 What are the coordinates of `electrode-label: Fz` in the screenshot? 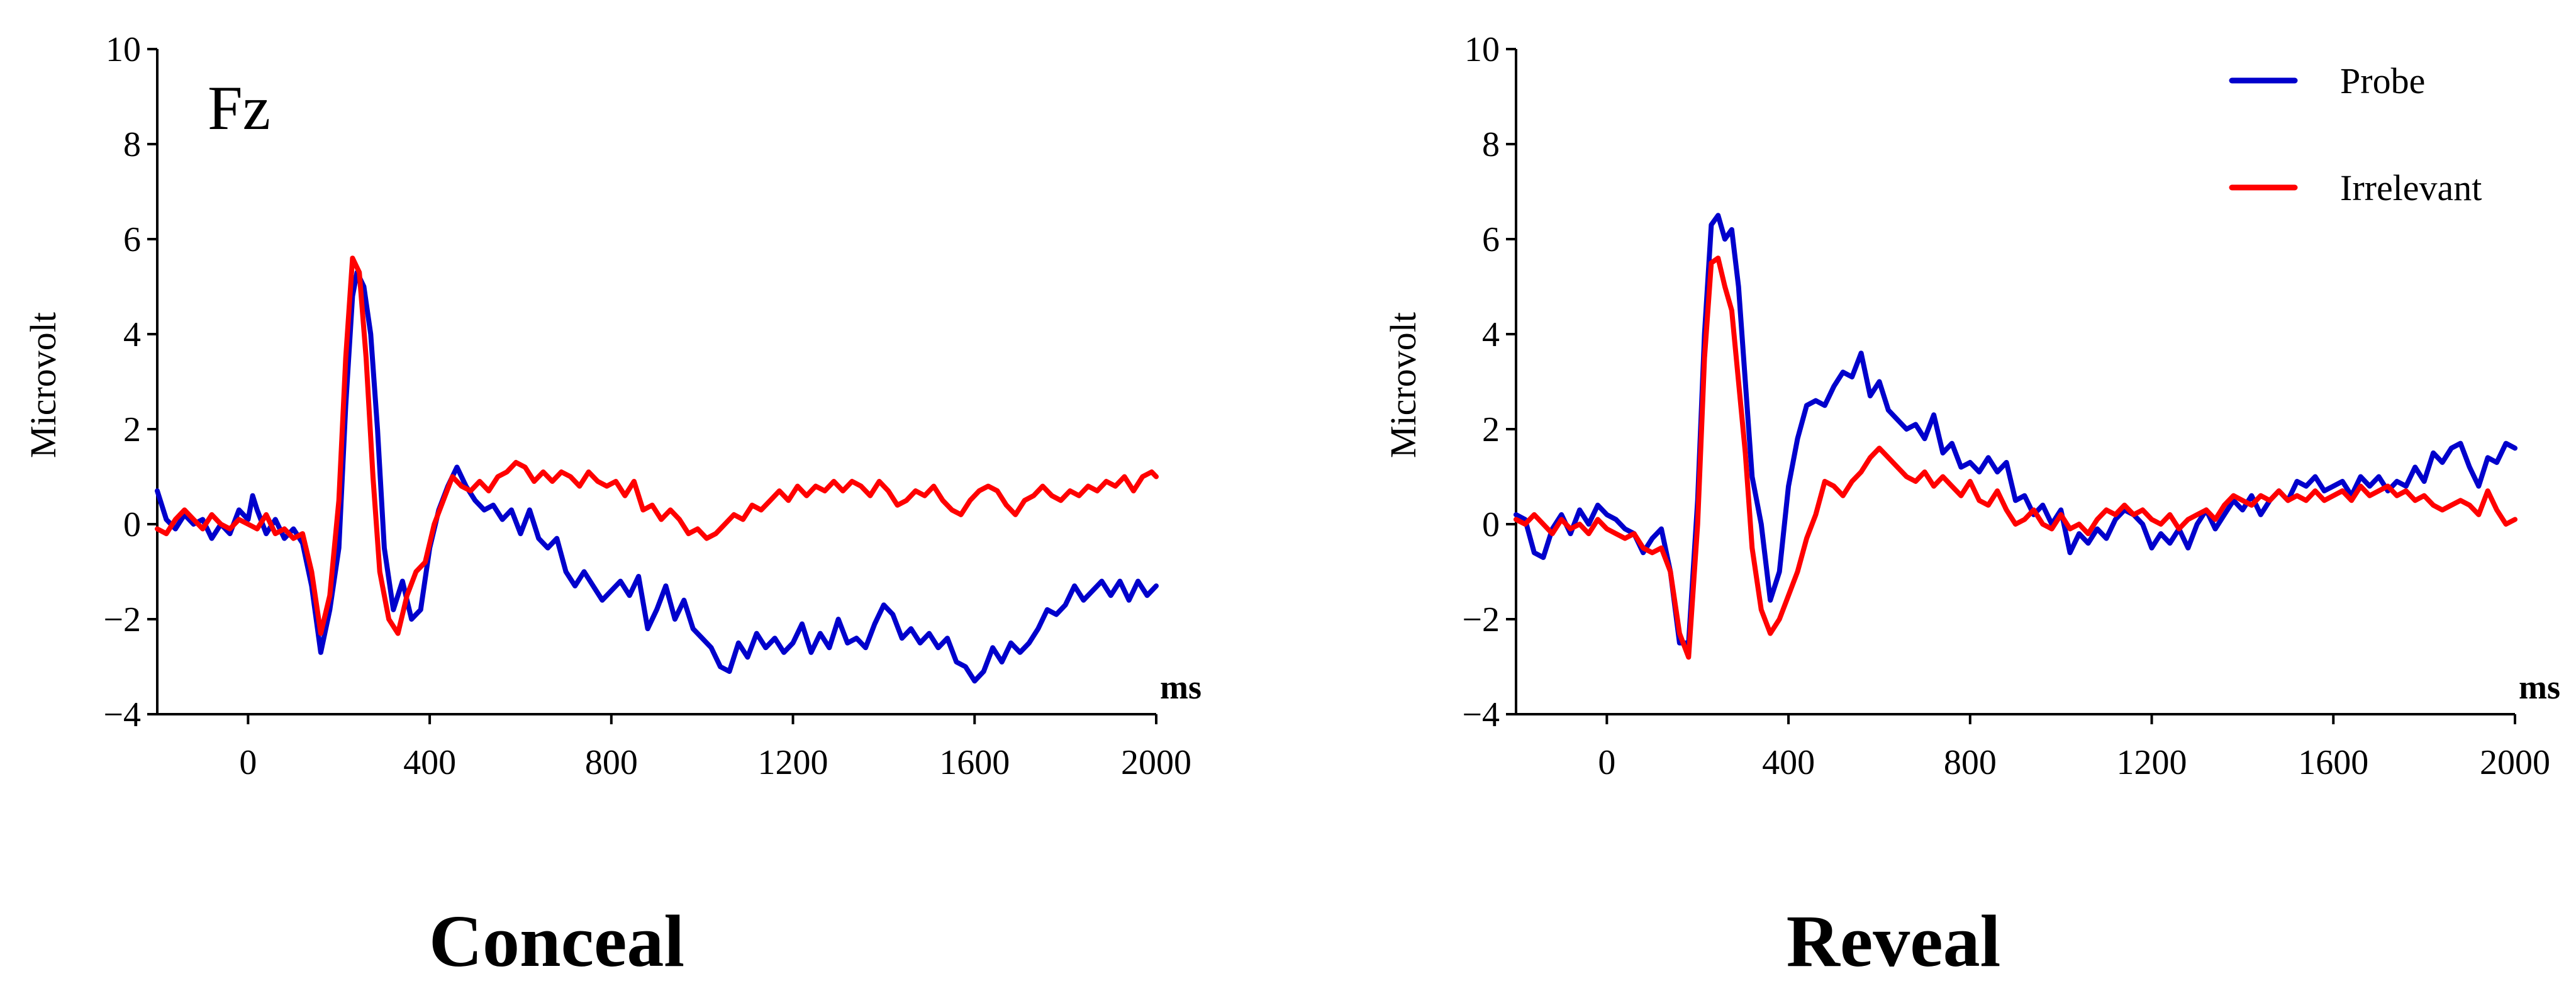 It's located at (239, 108).